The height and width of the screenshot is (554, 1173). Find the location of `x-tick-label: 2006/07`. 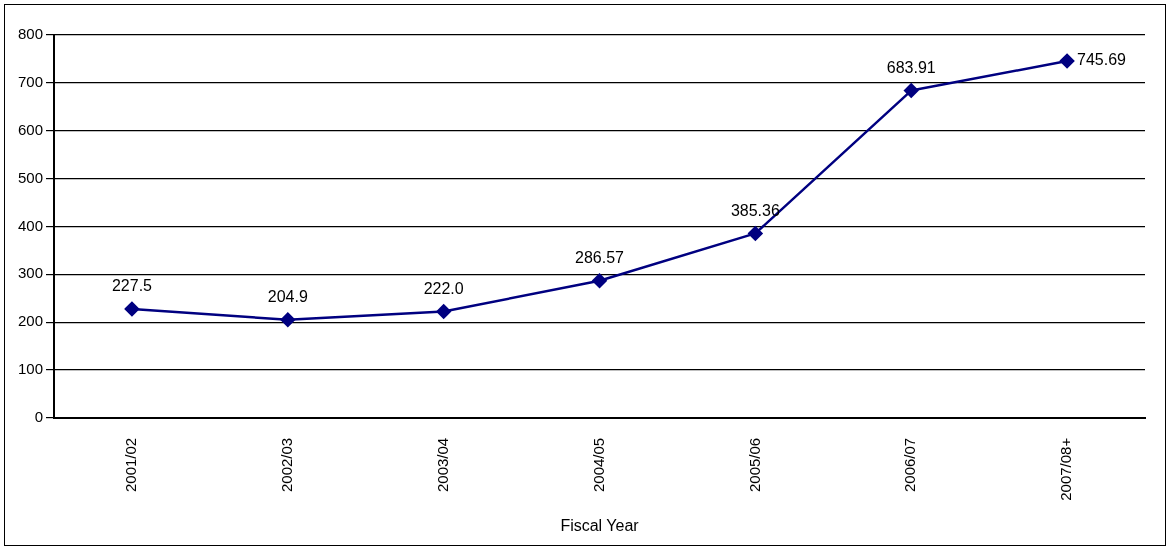

x-tick-label: 2006/07 is located at coordinates (910, 465).